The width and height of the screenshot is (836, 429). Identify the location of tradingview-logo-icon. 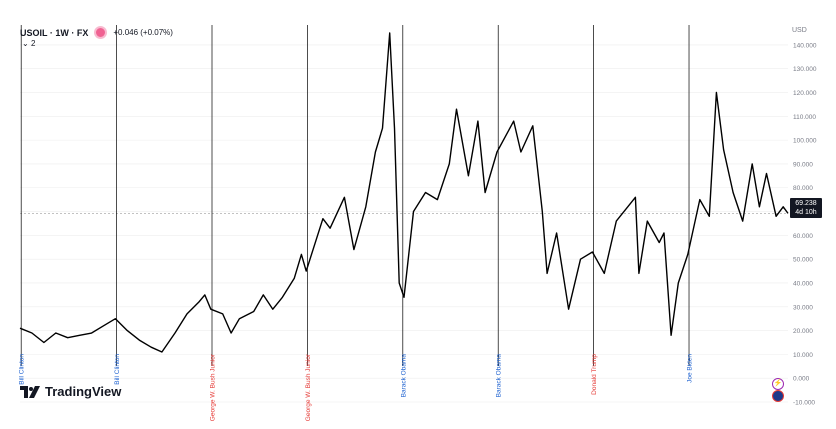
(30, 392).